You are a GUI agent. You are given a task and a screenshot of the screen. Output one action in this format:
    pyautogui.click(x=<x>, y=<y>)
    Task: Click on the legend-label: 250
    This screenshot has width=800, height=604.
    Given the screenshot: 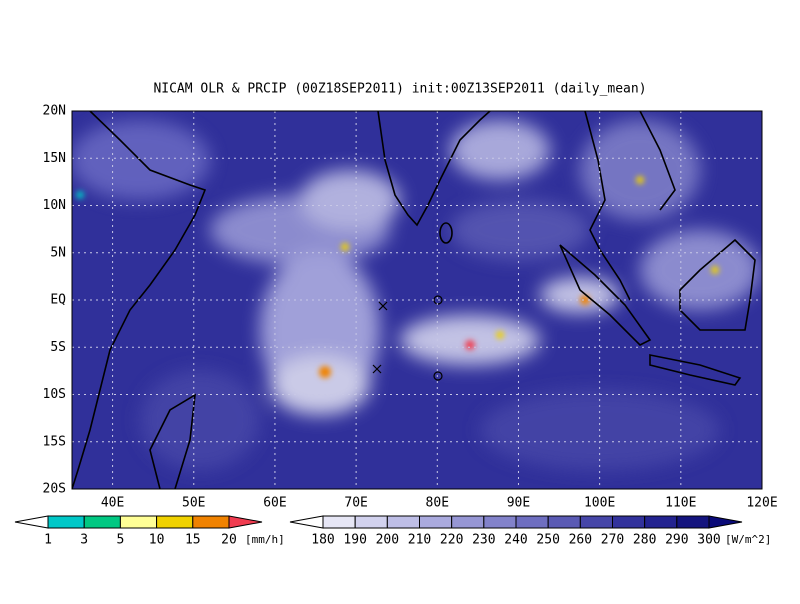 What is the action you would take?
    pyautogui.click(x=547, y=540)
    